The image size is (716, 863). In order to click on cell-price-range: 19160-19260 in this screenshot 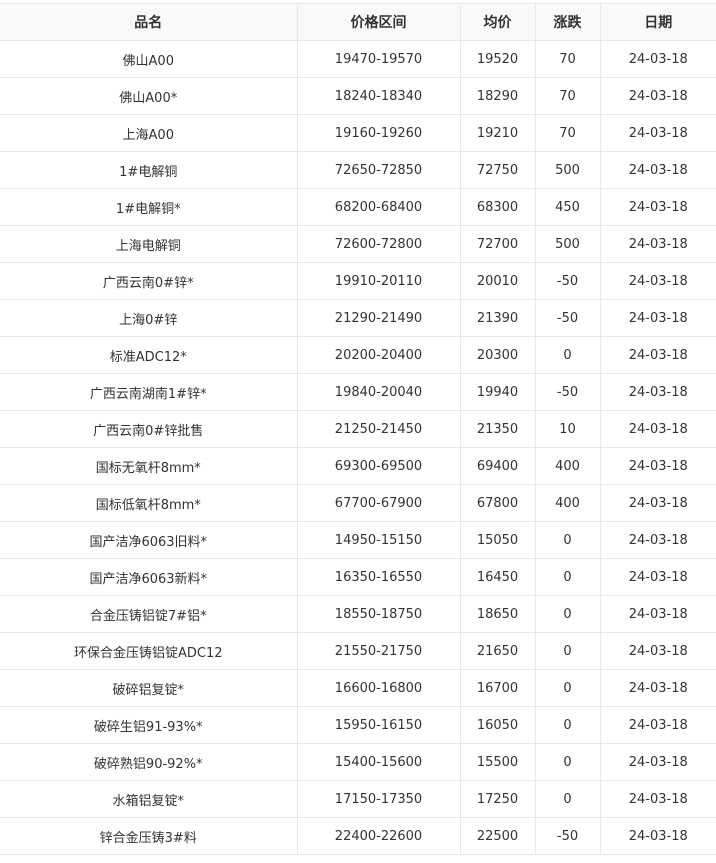, I will do `click(378, 133)`.